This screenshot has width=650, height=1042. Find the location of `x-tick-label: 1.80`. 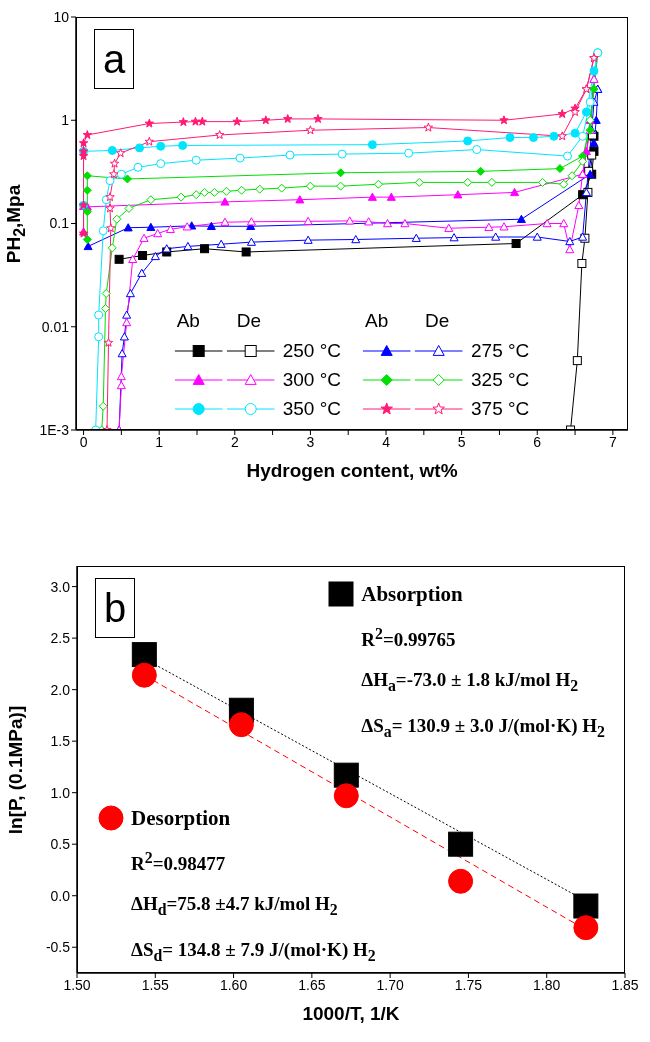

x-tick-label: 1.80 is located at coordinates (547, 984).